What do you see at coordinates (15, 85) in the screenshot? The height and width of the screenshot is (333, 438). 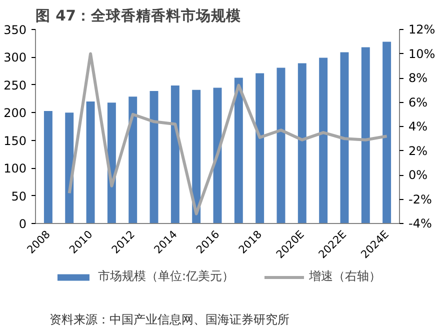 I see `y-tick-label: 250` at bounding box center [15, 85].